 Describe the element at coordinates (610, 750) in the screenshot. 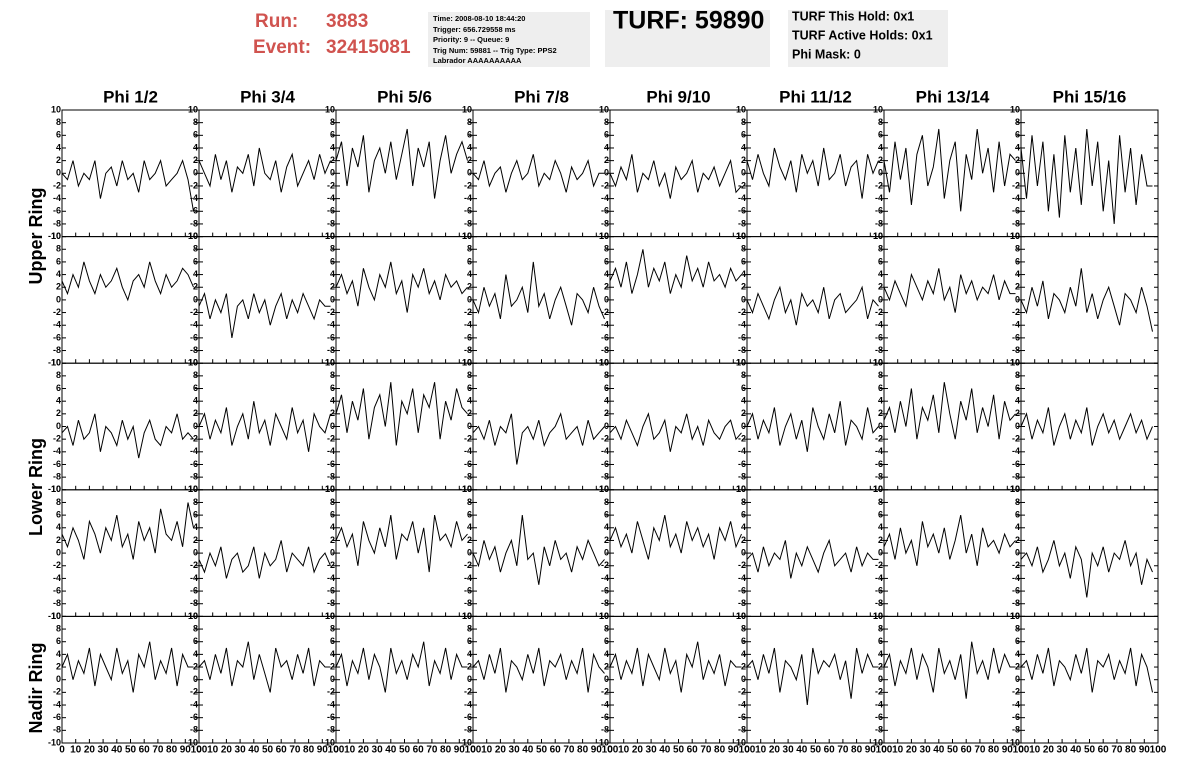

I see `x-tick-label: 0` at that location.